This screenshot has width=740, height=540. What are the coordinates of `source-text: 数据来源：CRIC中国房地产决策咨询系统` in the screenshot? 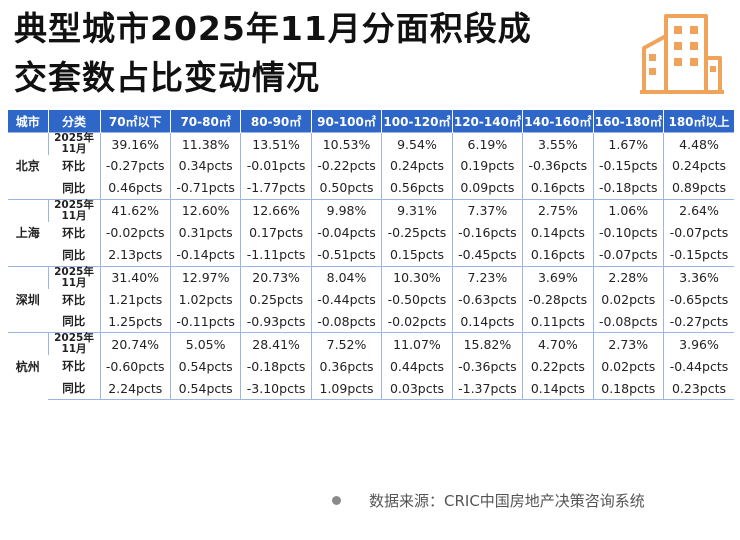 It's located at (507, 501).